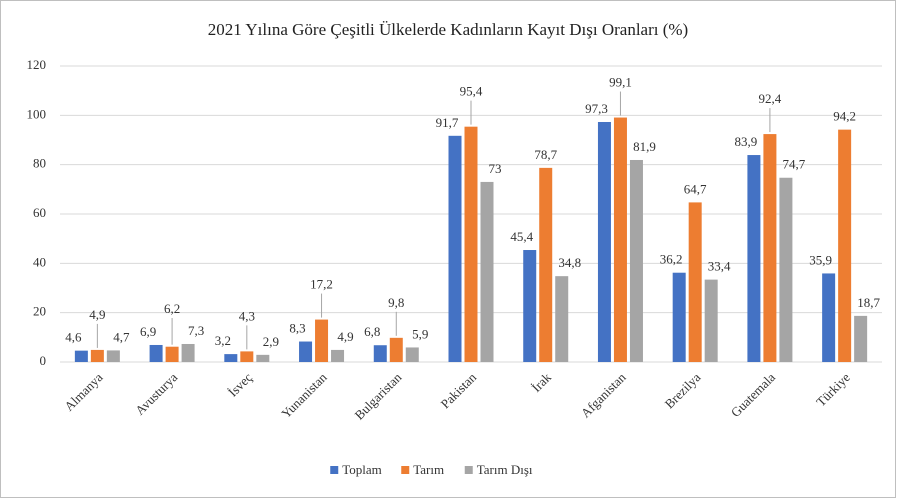 The image size is (897, 499). I want to click on value-label: 6,8, so click(372, 331).